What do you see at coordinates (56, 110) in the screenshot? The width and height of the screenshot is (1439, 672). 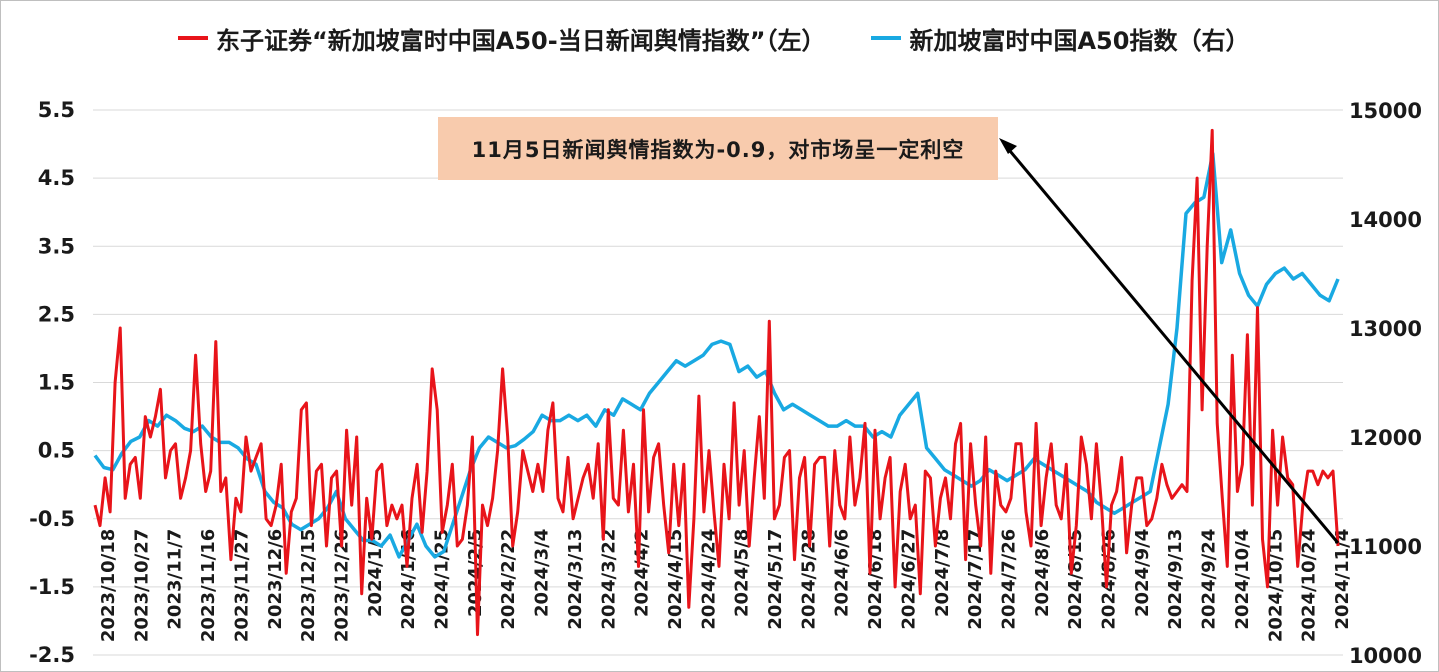 I see `y-left-tick-label: 5.5` at bounding box center [56, 110].